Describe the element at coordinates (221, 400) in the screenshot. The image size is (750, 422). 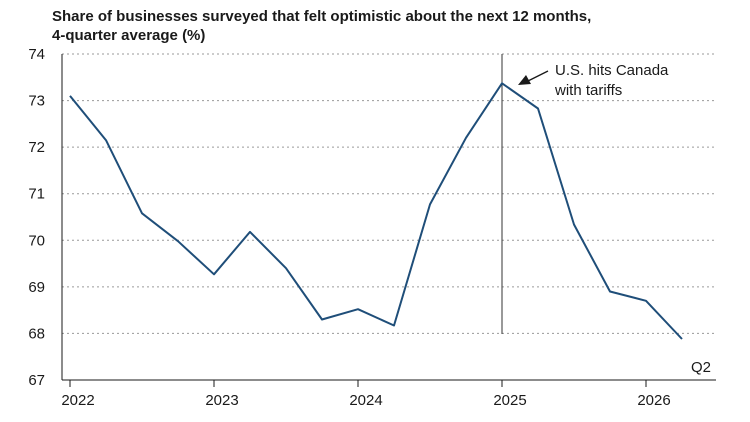
I see `x-tick-label-2023: 2023` at that location.